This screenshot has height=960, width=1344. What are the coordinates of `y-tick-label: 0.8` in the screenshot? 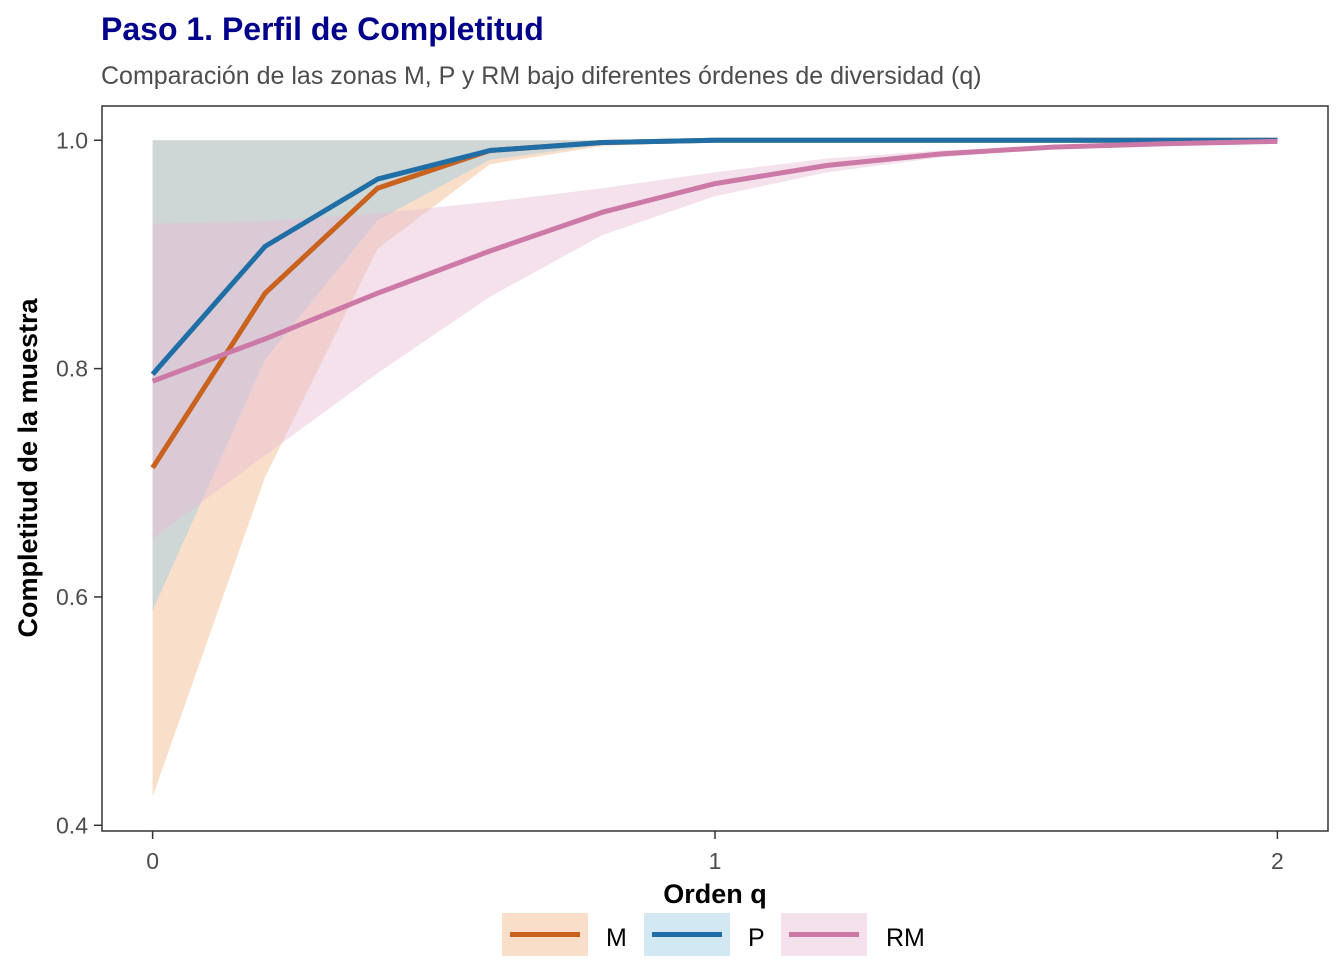 It's located at (72, 369).